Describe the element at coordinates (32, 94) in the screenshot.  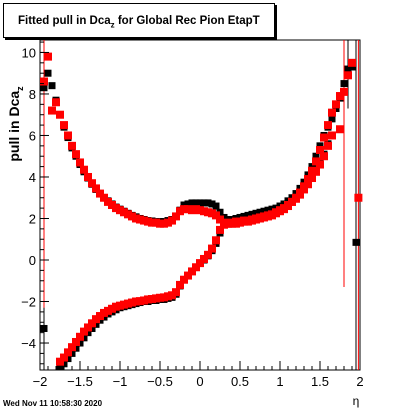
I see `y-tick-label: 8` at that location.